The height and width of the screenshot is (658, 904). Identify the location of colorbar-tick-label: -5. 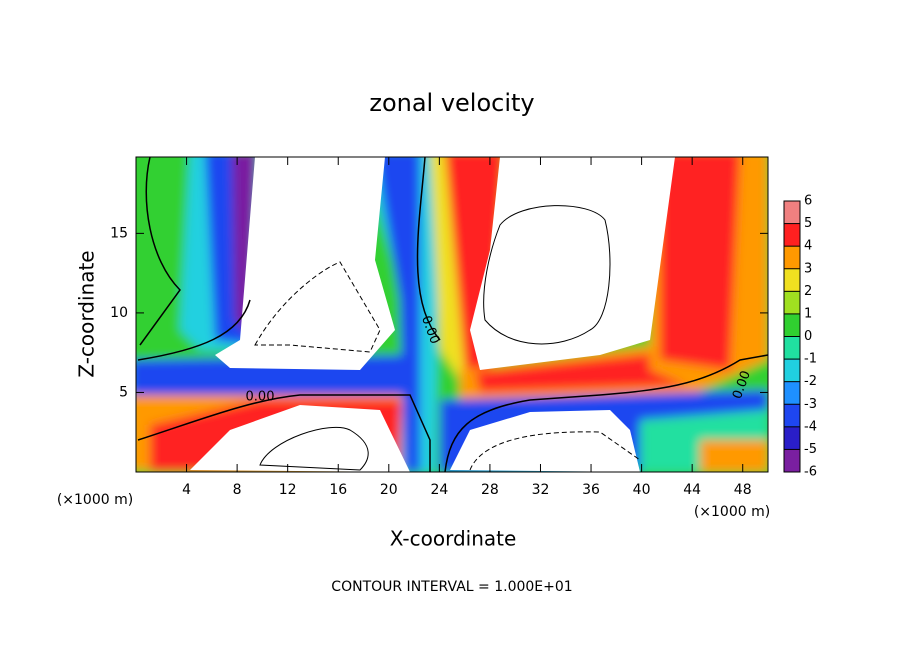
(810, 449).